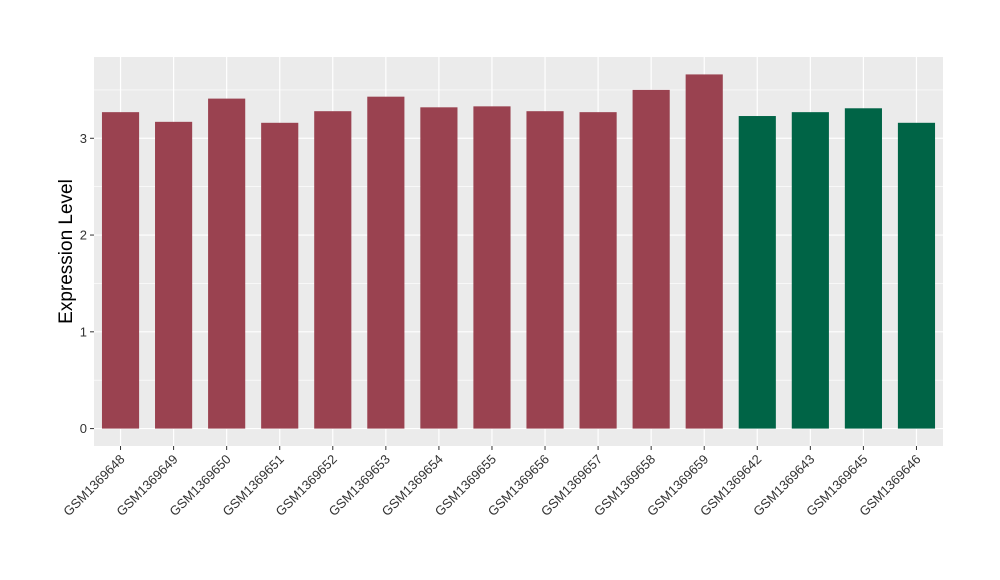  Describe the element at coordinates (227, 263) in the screenshot. I see `bar-GSM1369650` at that location.